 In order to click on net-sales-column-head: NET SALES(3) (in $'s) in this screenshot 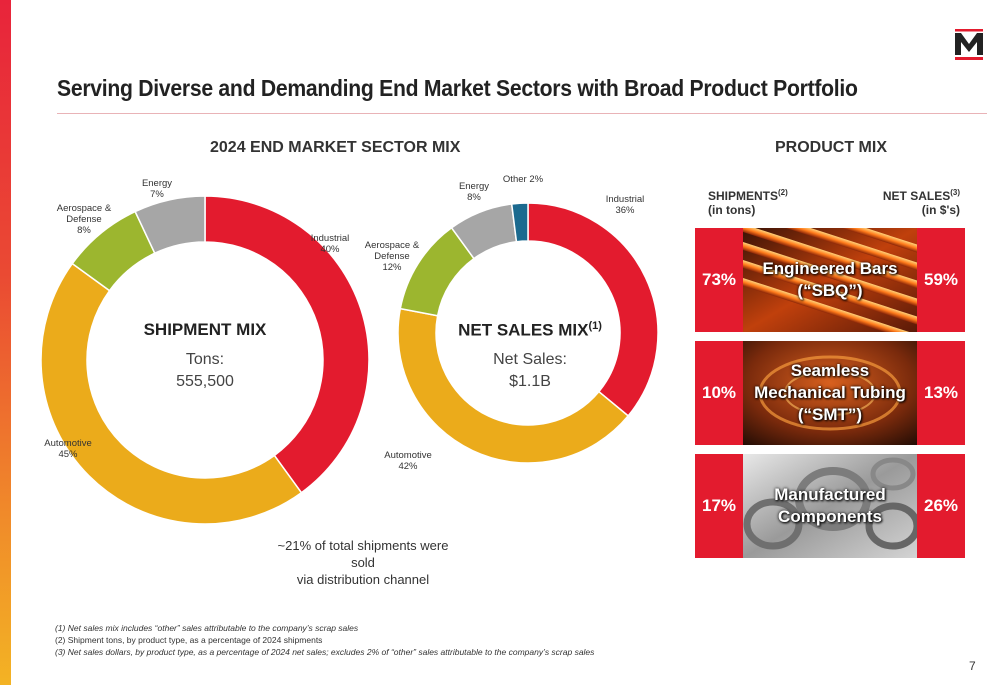, I will do `click(921, 202)`.